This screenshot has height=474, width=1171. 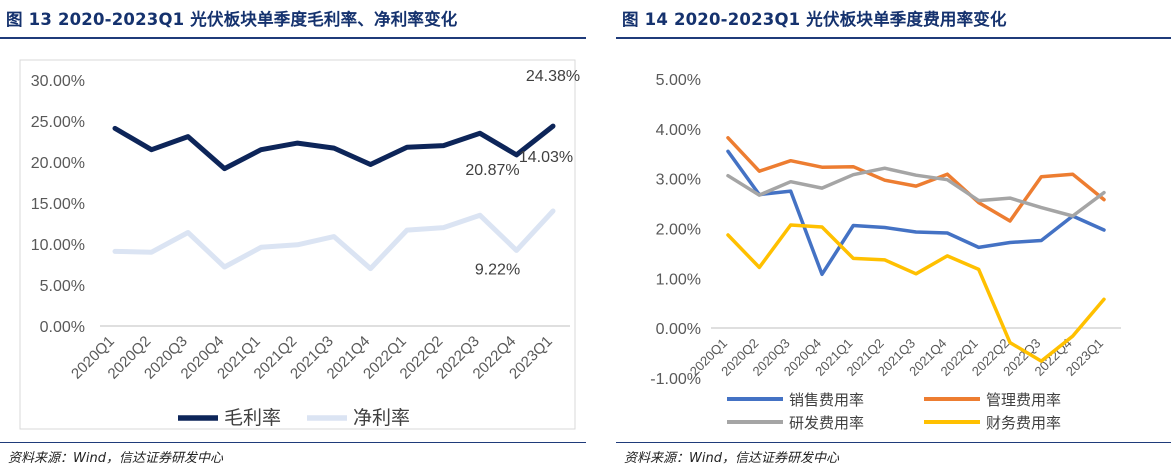 I want to click on data-label: 24.38%, so click(x=553, y=76).